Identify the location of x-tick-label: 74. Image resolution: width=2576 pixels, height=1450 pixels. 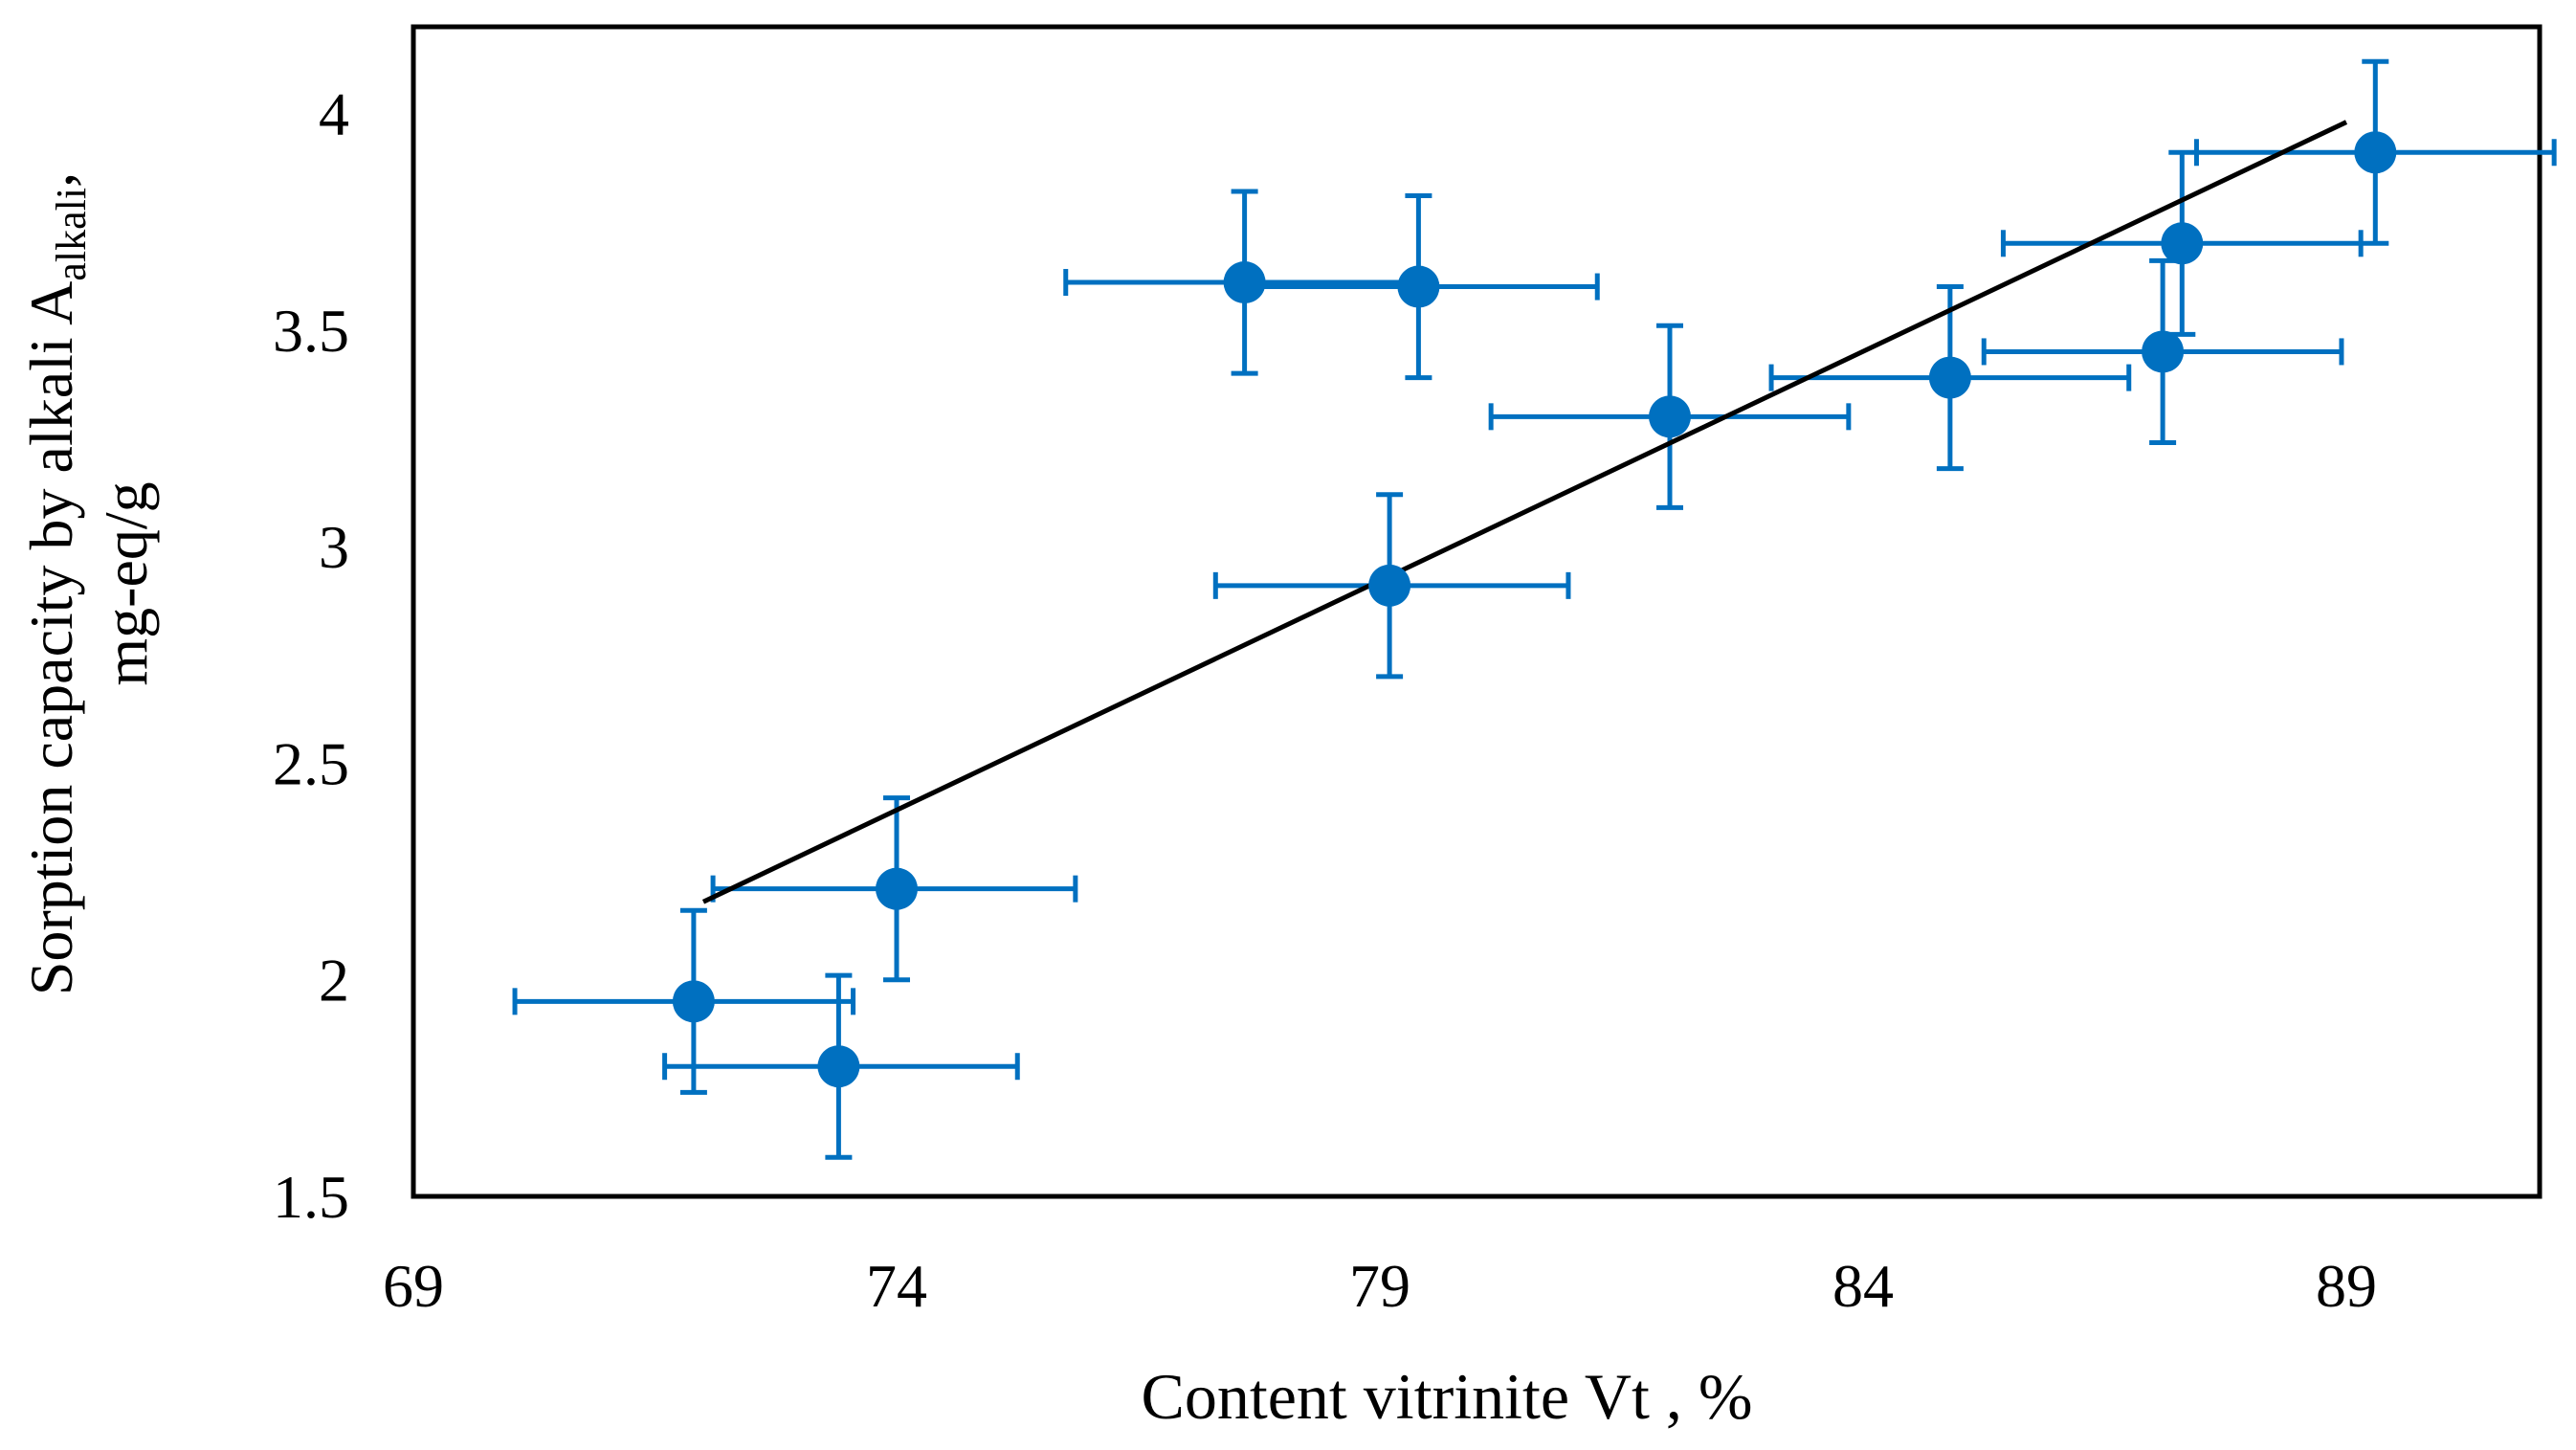
(896, 1286).